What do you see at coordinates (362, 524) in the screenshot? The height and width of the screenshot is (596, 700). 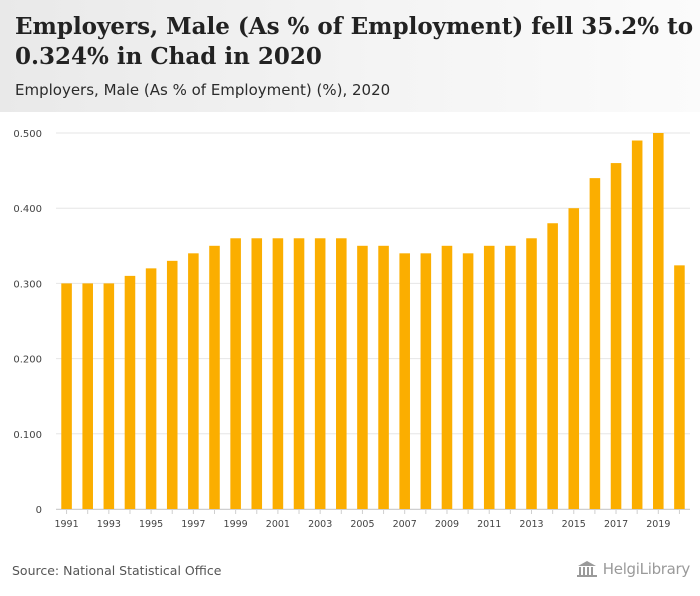 I see `x-tick-label: 2005` at bounding box center [362, 524].